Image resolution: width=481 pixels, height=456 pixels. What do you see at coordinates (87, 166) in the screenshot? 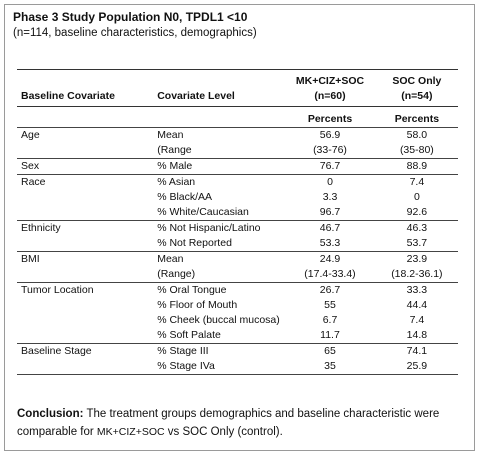
I see `covariate-cell: Sex` at bounding box center [87, 166].